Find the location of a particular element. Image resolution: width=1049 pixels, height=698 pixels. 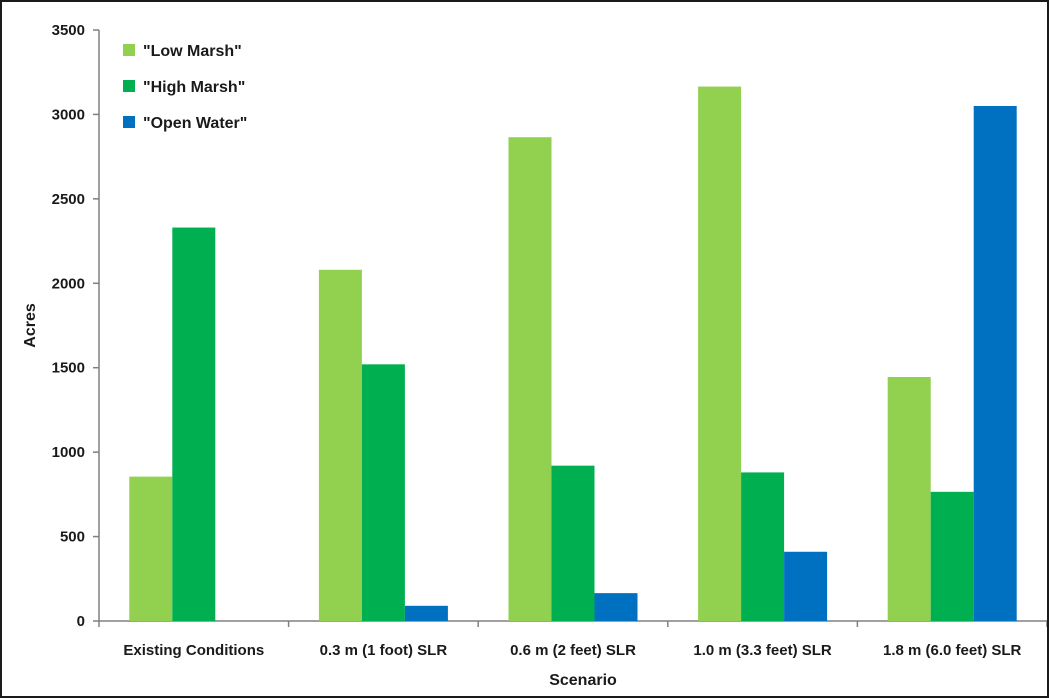

y-tick-label: 2500 is located at coordinates (68, 199).